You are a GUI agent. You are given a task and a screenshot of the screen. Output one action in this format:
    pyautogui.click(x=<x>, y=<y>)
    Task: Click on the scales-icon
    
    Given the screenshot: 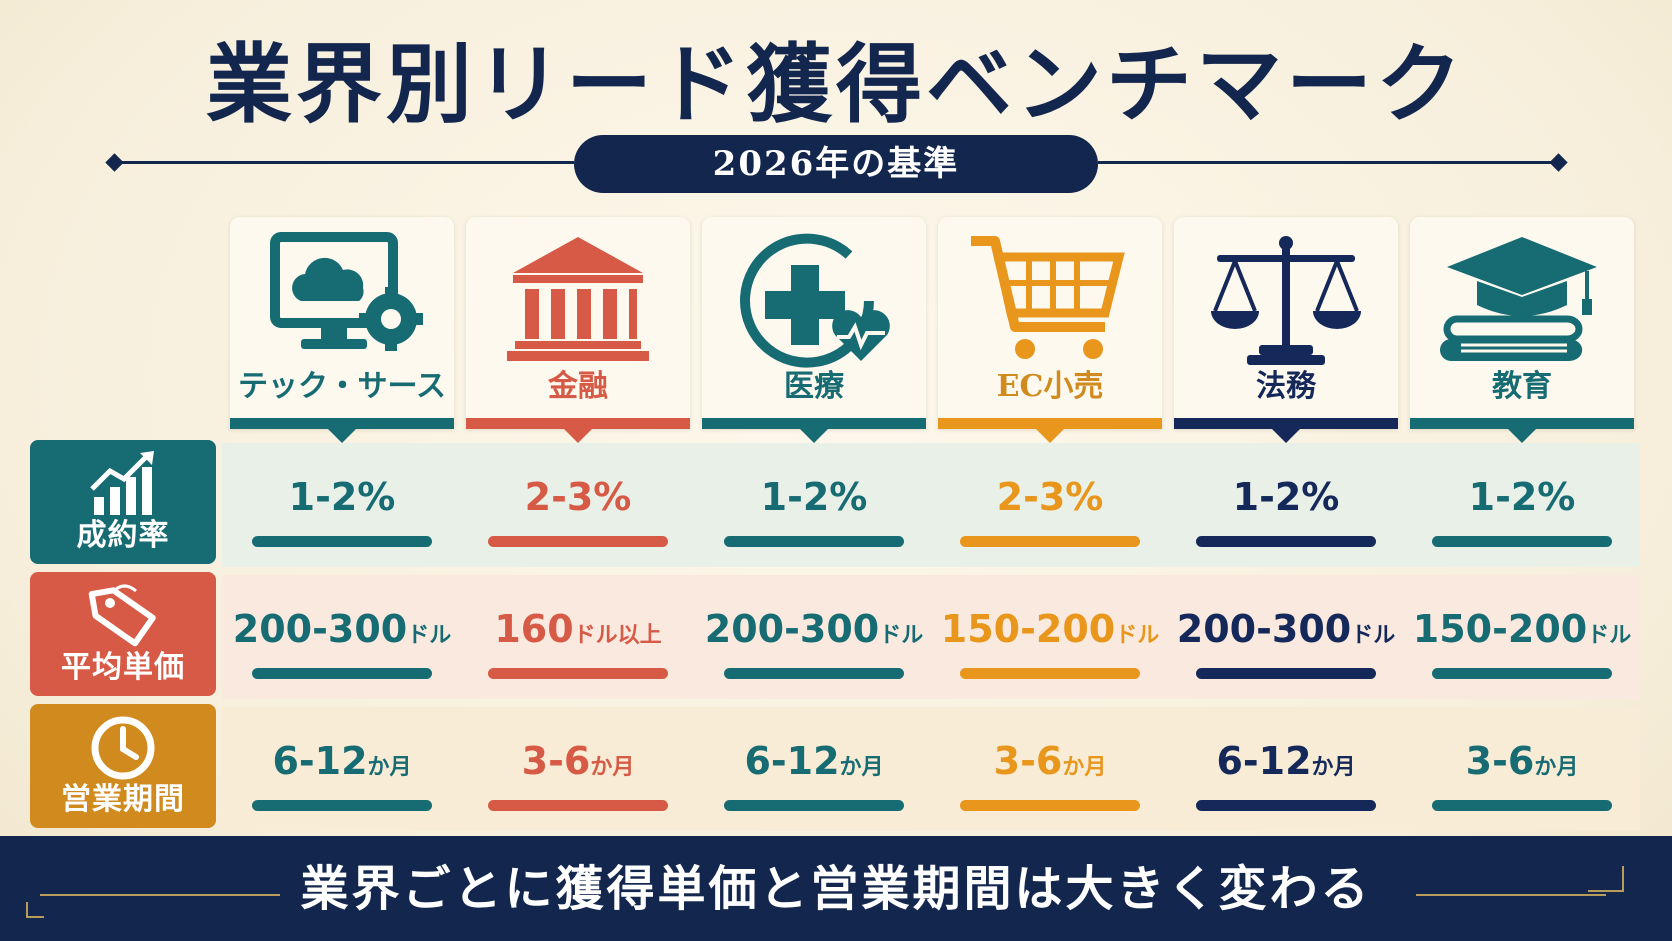 What is the action you would take?
    pyautogui.click(x=1286, y=301)
    